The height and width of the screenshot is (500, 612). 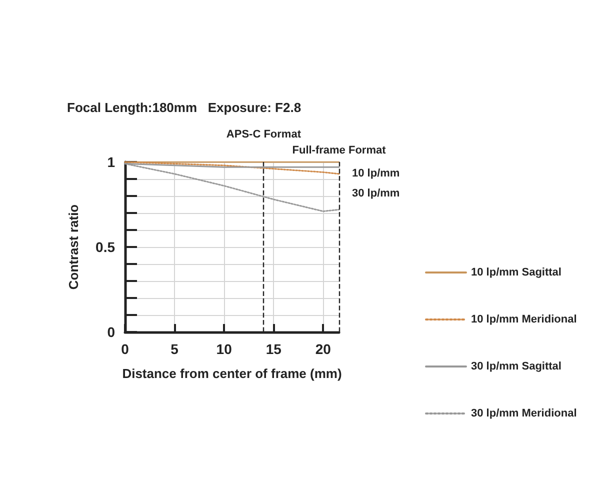 I want to click on y-tick-label: 1, so click(x=111, y=162).